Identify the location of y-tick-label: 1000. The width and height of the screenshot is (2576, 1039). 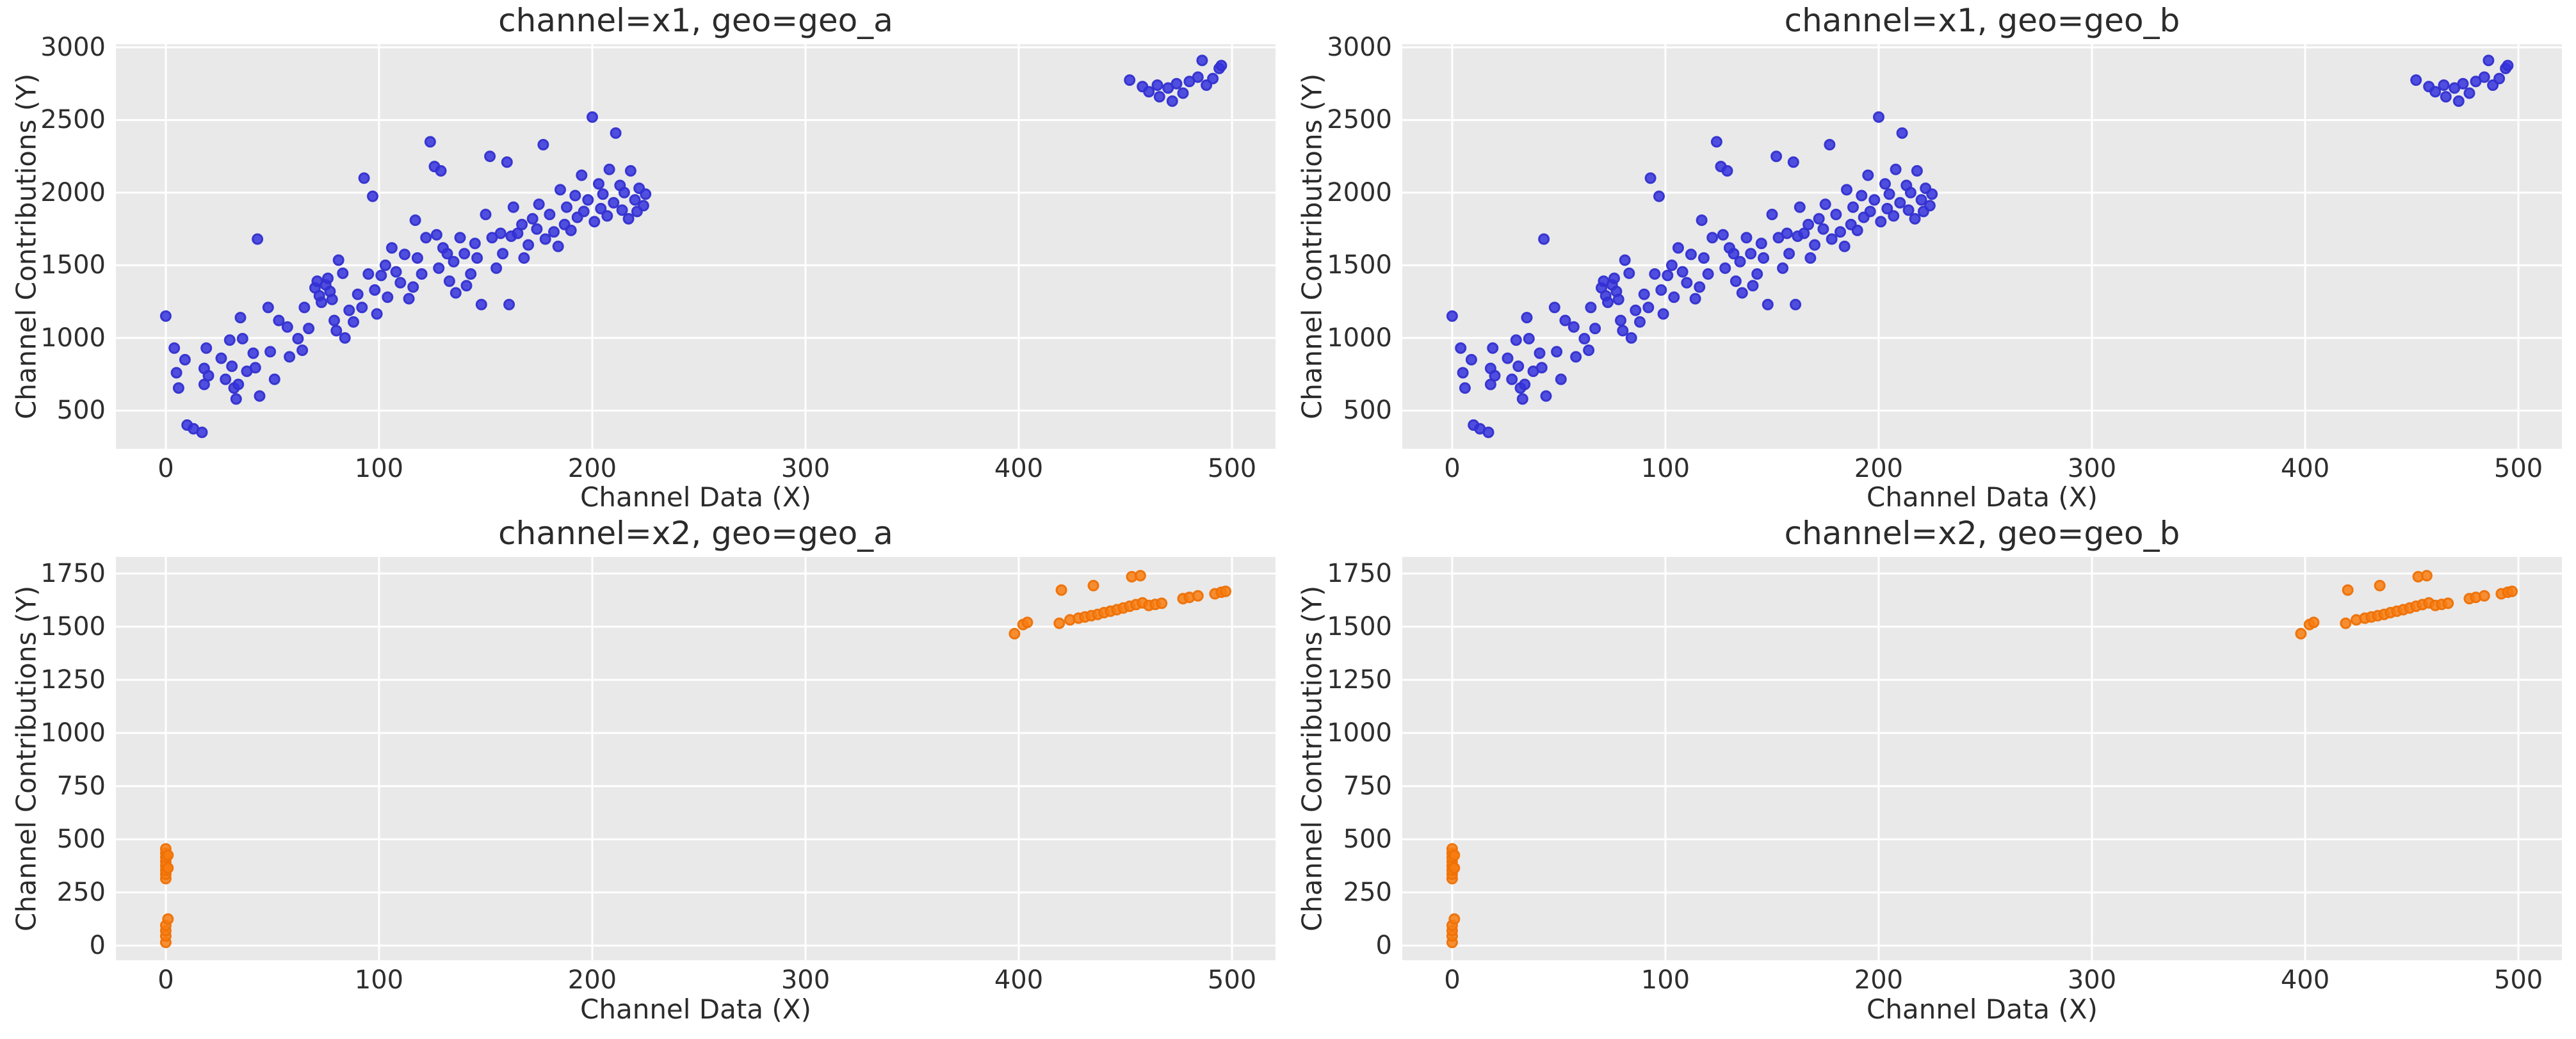
(1359, 733).